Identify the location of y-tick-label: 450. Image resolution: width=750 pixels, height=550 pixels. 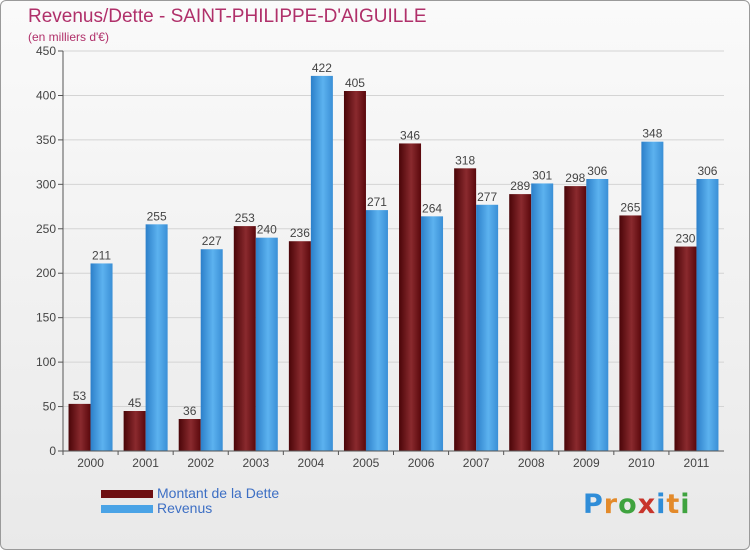
(46, 51).